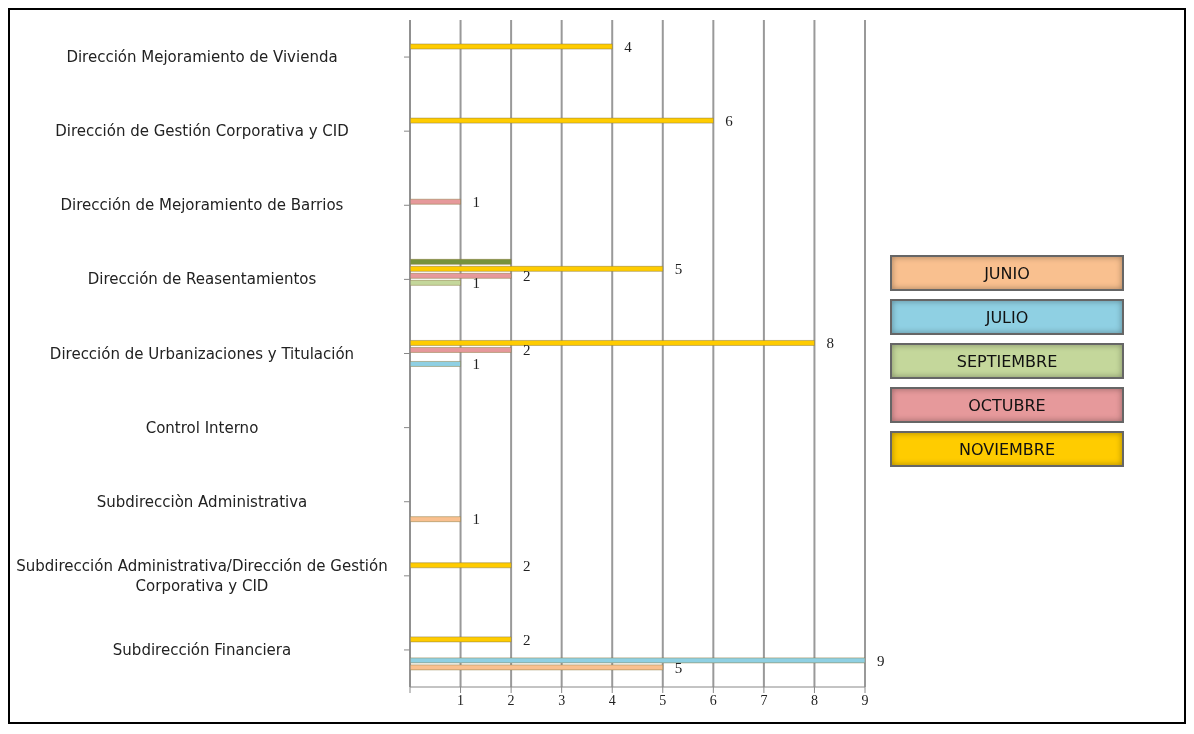  I want to click on data-label: 8, so click(830, 343).